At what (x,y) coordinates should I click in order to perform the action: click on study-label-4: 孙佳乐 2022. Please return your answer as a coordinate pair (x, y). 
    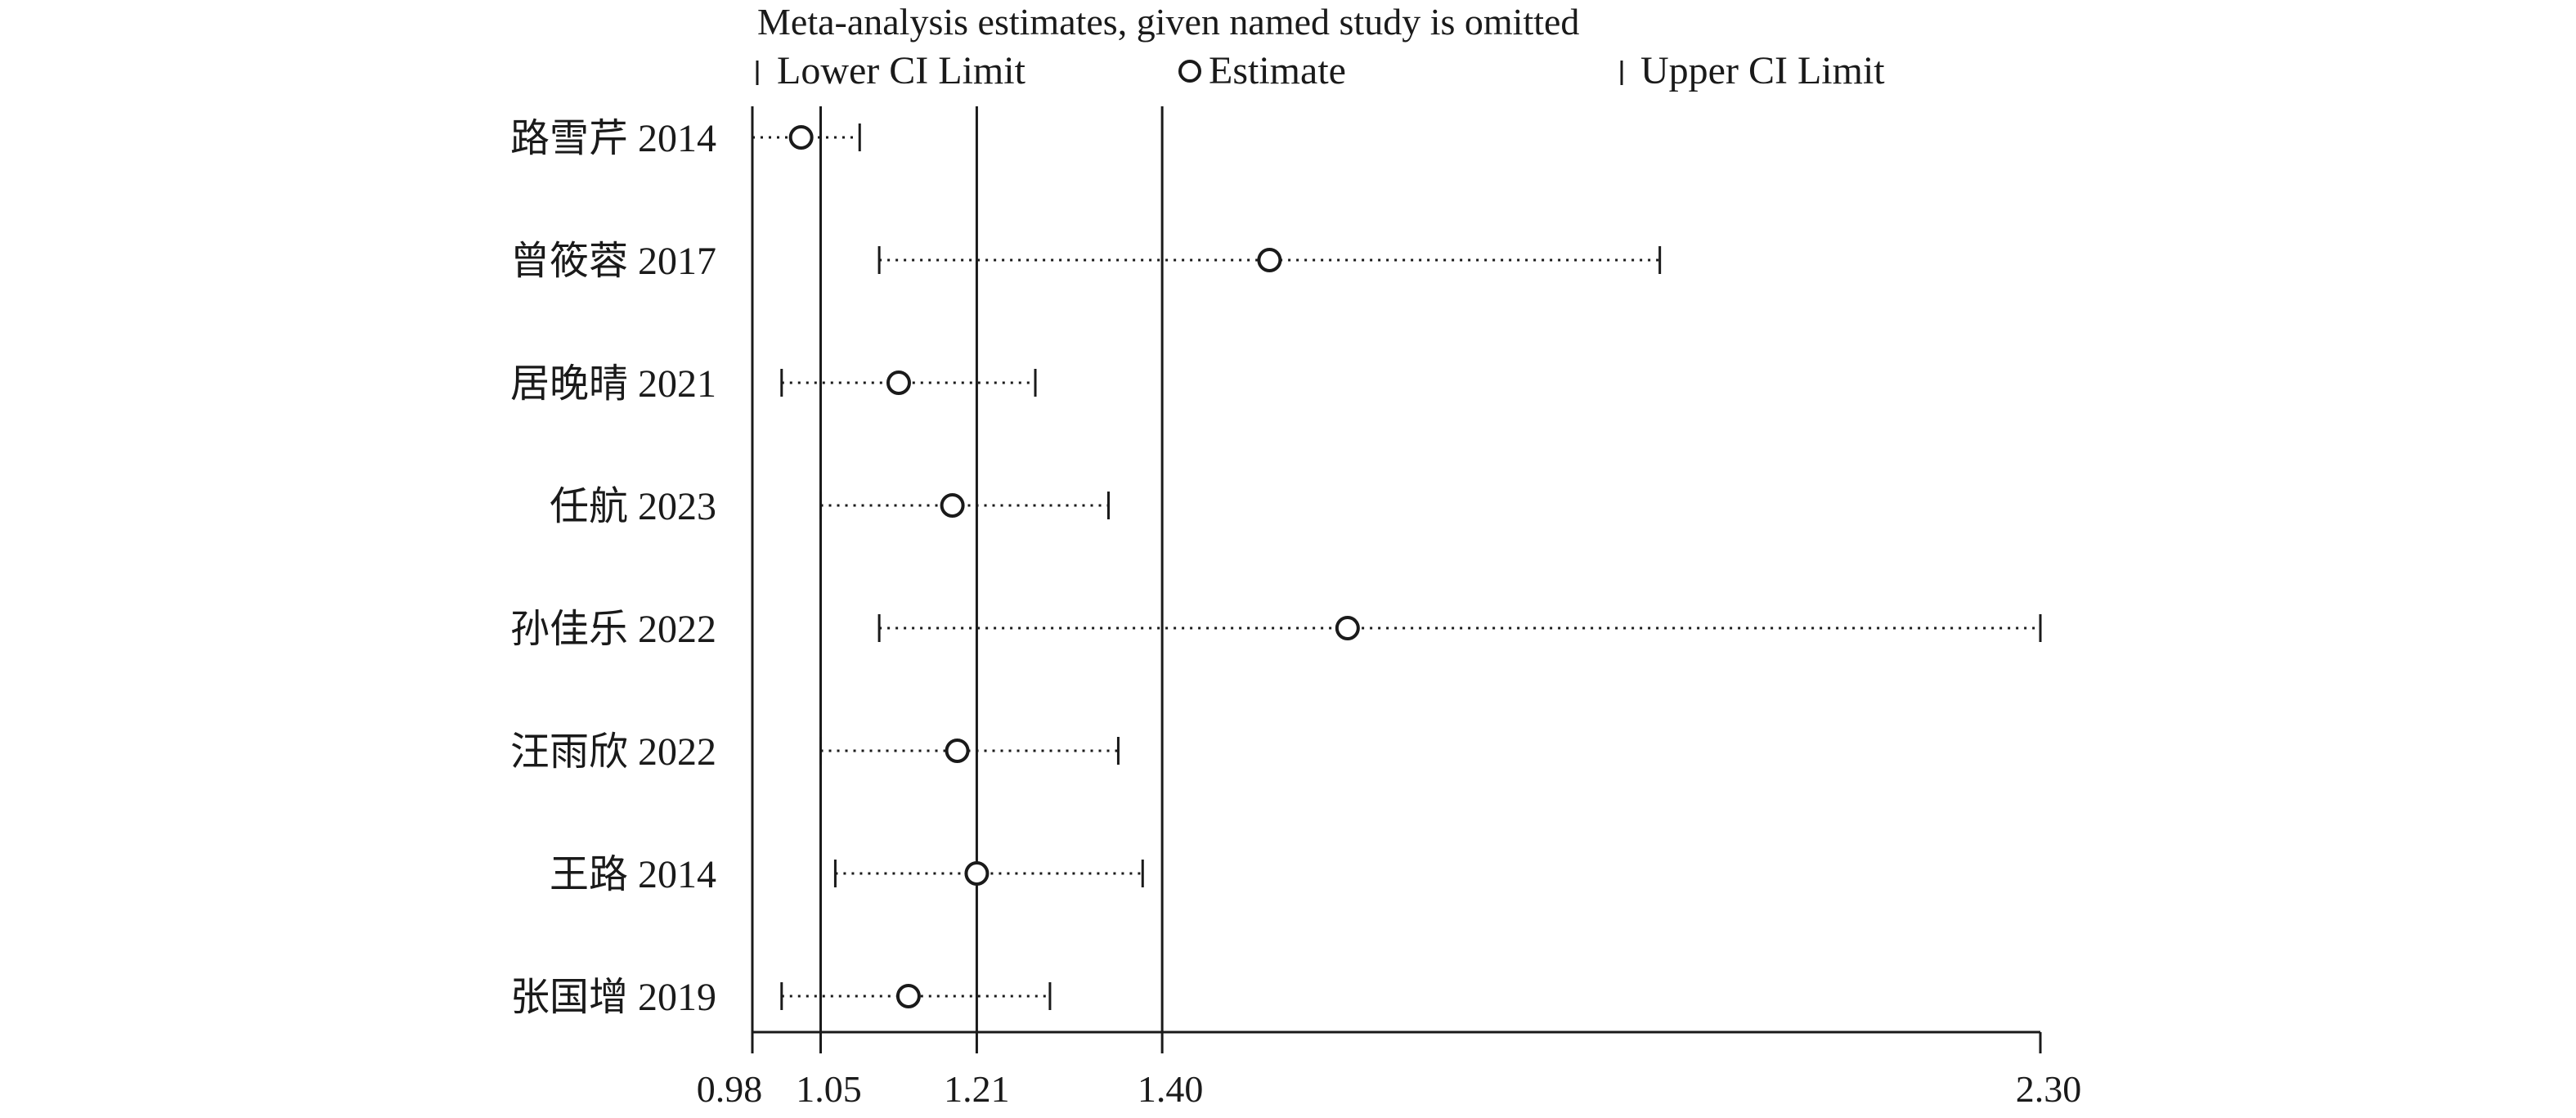
    Looking at the image, I should click on (613, 629).